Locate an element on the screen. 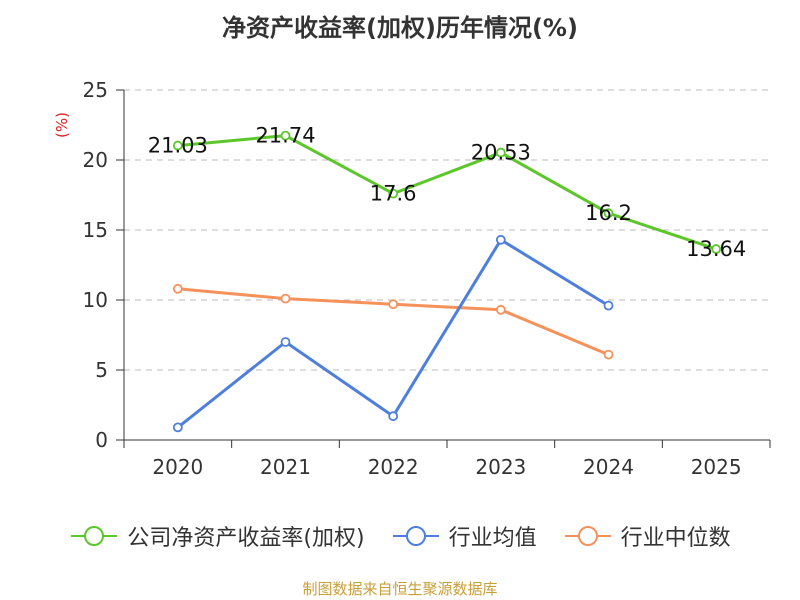  chart-title: 净资产收益率(加权)历年情况(%) is located at coordinates (400, 28).